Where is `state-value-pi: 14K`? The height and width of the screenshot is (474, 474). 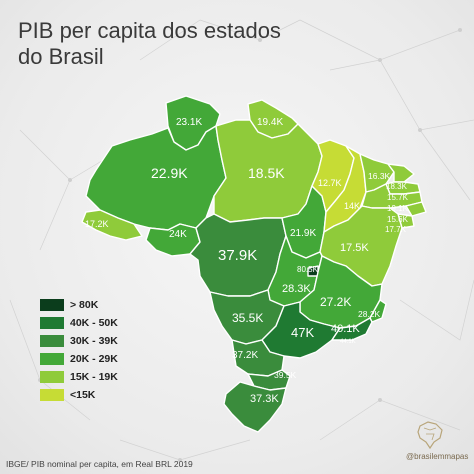
state-value-pi: 14K is located at coordinates (352, 206).